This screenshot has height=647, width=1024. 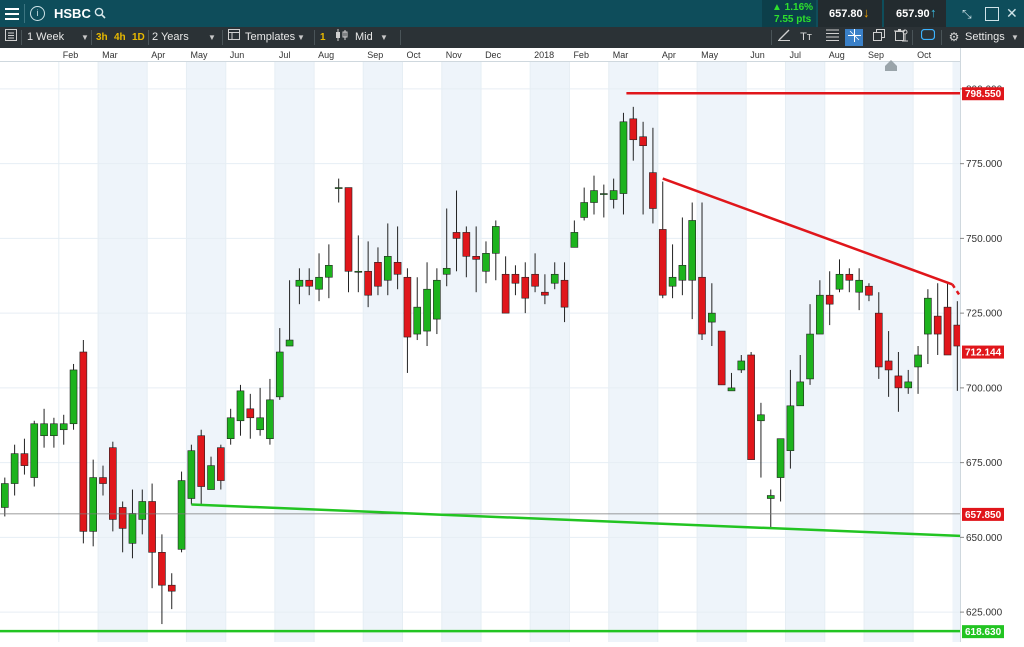 I want to click on one-button: 1, so click(x=323, y=37).